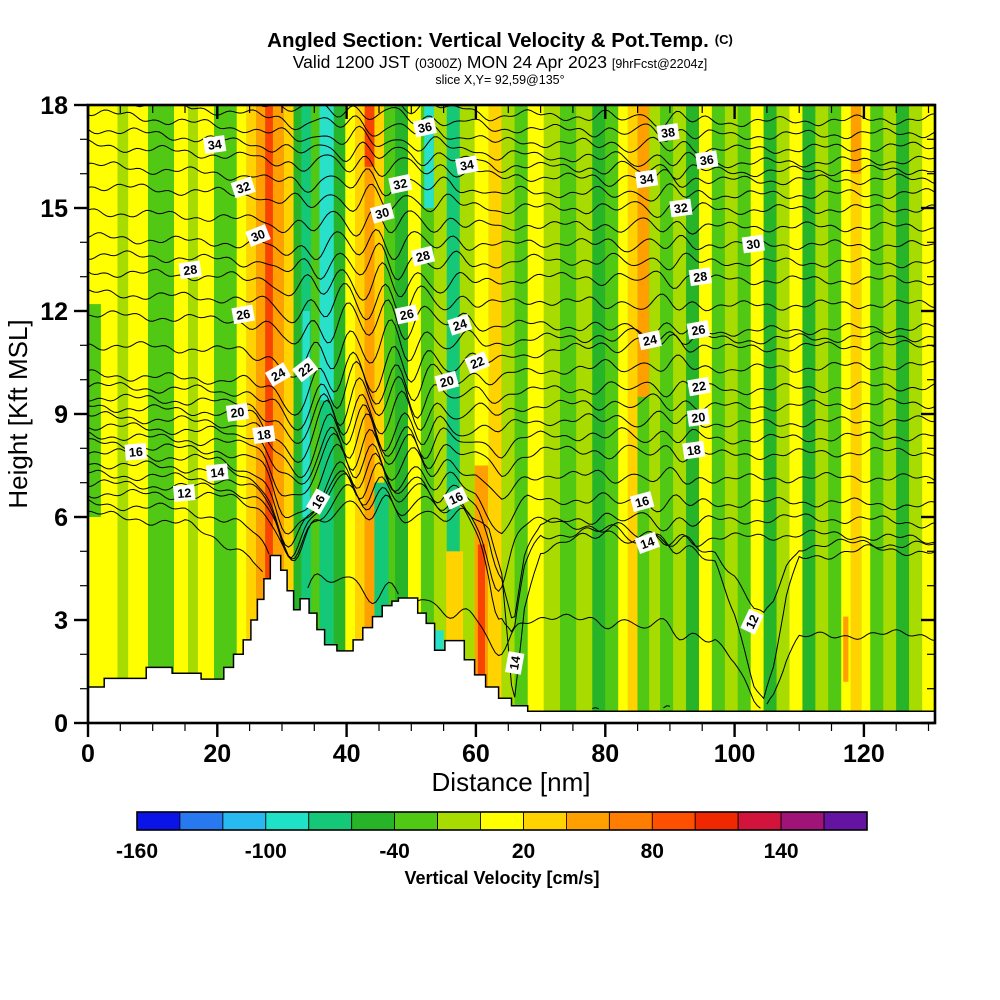 Image resolution: width=1000 pixels, height=1000 pixels. What do you see at coordinates (54, 209) in the screenshot?
I see `y-tick-label: 15` at bounding box center [54, 209].